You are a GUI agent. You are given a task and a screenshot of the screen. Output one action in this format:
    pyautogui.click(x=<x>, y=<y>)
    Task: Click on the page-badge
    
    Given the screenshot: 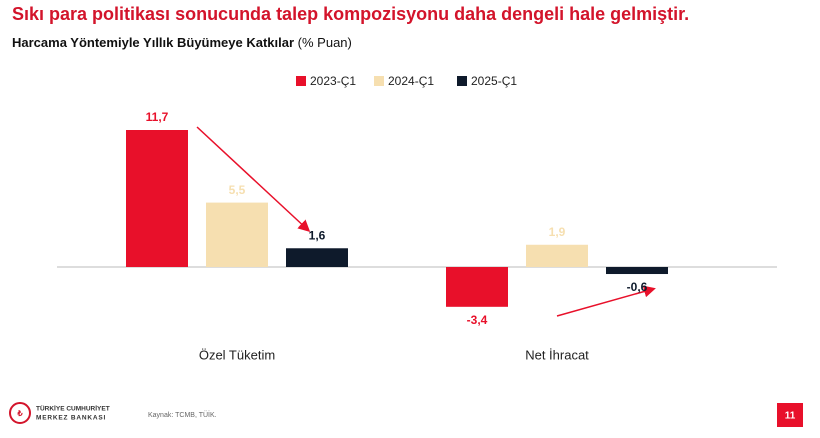 What is the action you would take?
    pyautogui.click(x=790, y=415)
    